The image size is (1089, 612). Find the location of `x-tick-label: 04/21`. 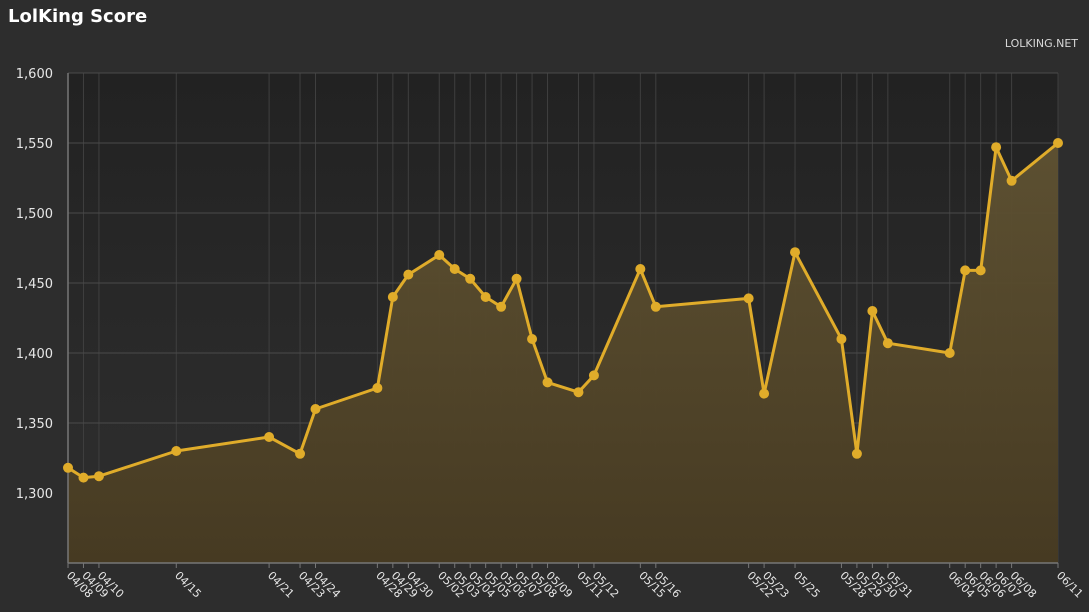

x-tick-label: 04/21 is located at coordinates (281, 585).